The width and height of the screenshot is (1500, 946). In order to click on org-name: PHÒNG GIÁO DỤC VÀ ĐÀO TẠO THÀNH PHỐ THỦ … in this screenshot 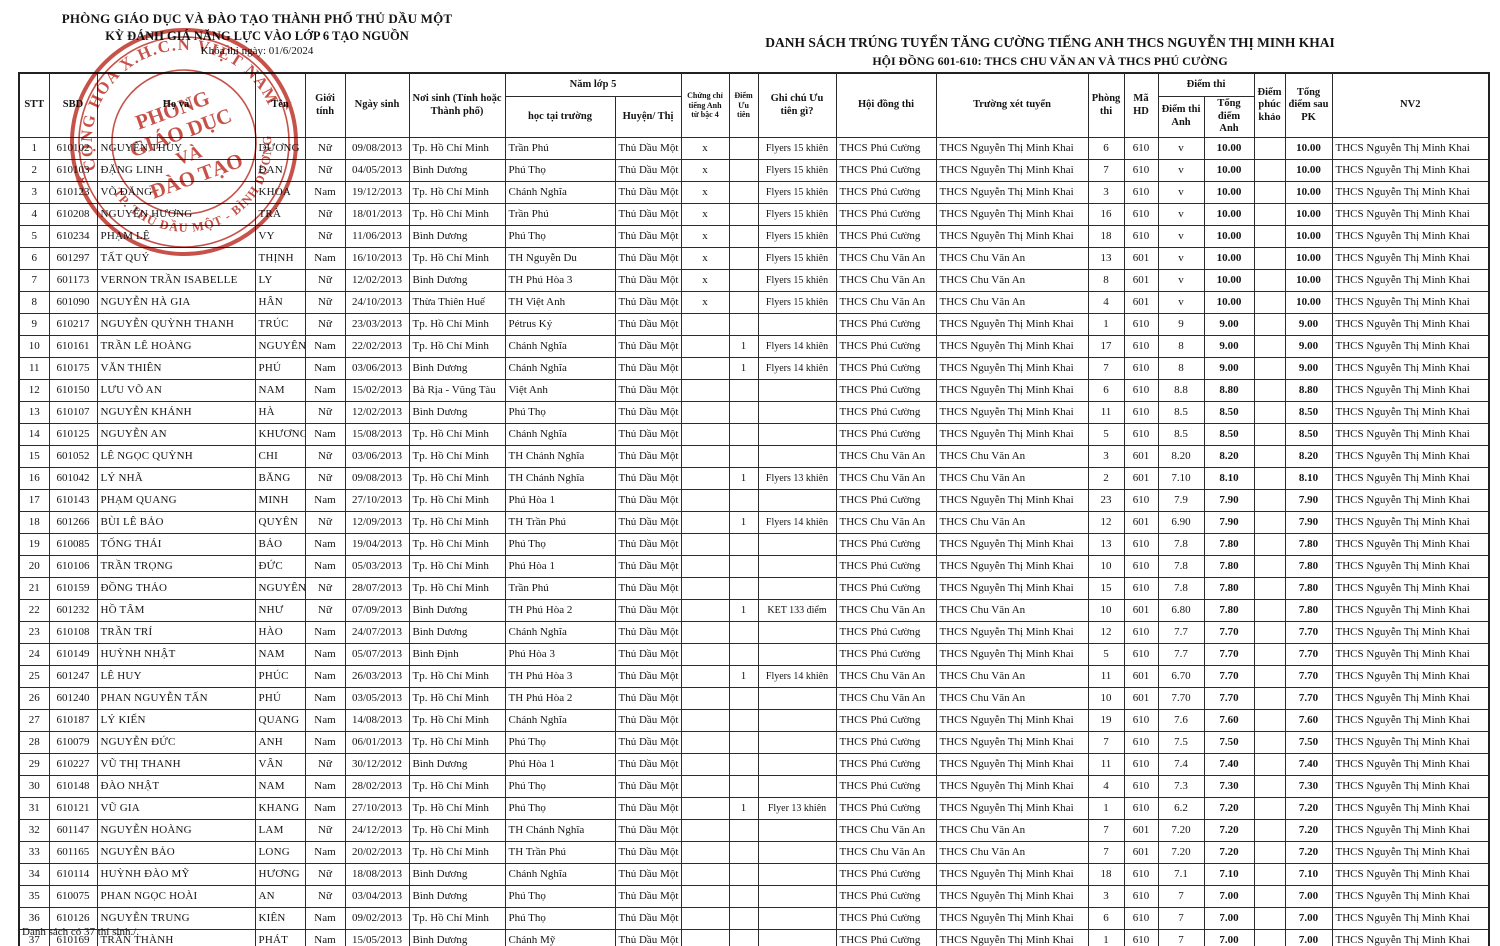, I will do `click(257, 18)`.